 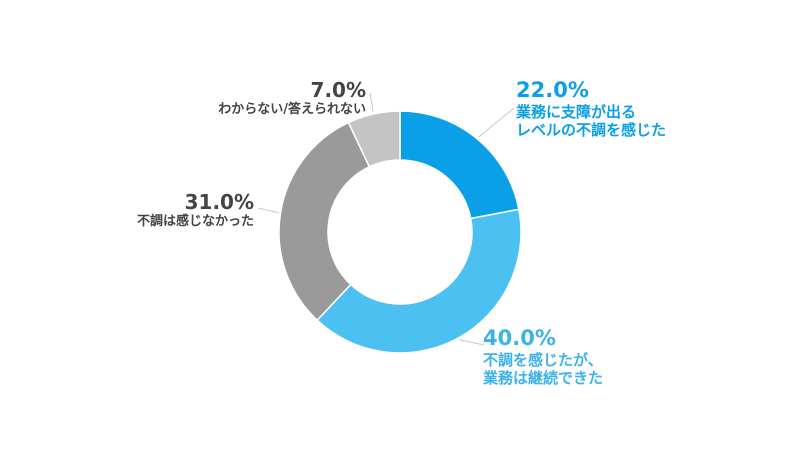 What do you see at coordinates (374, 139) in the screenshot?
I see `slice-unknown` at bounding box center [374, 139].